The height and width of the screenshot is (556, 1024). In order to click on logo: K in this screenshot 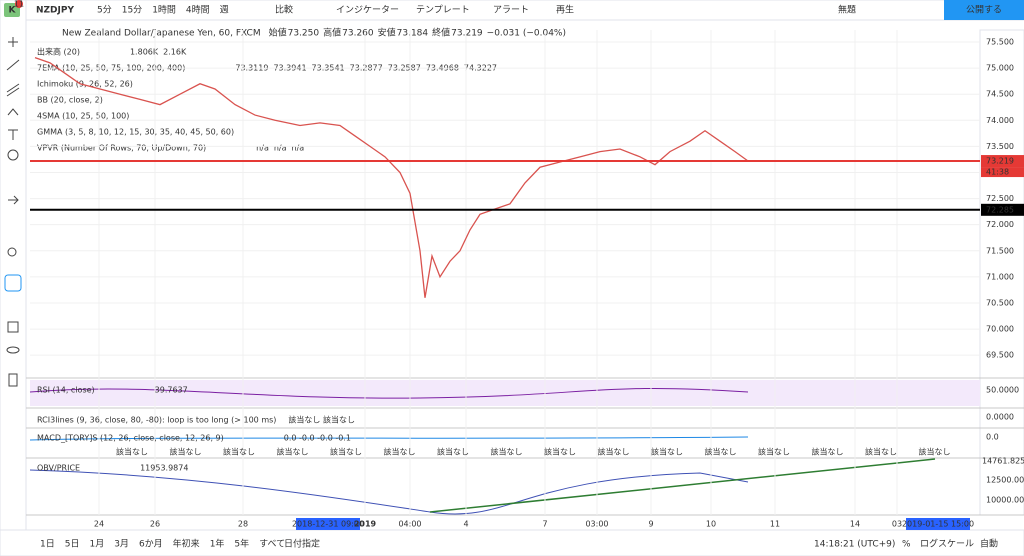, I will do `click(13, 11)`.